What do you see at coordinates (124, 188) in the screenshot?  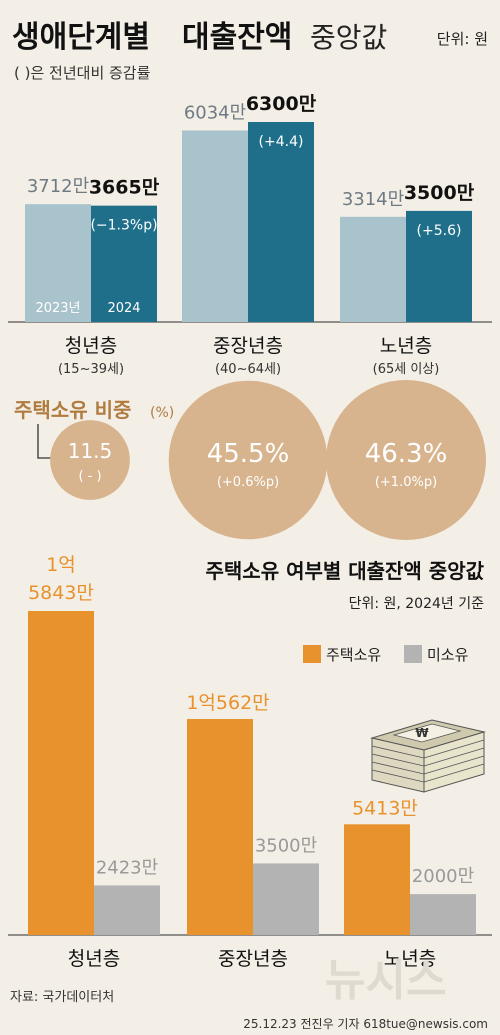 I see `label-2024-0: 3665만` at bounding box center [124, 188].